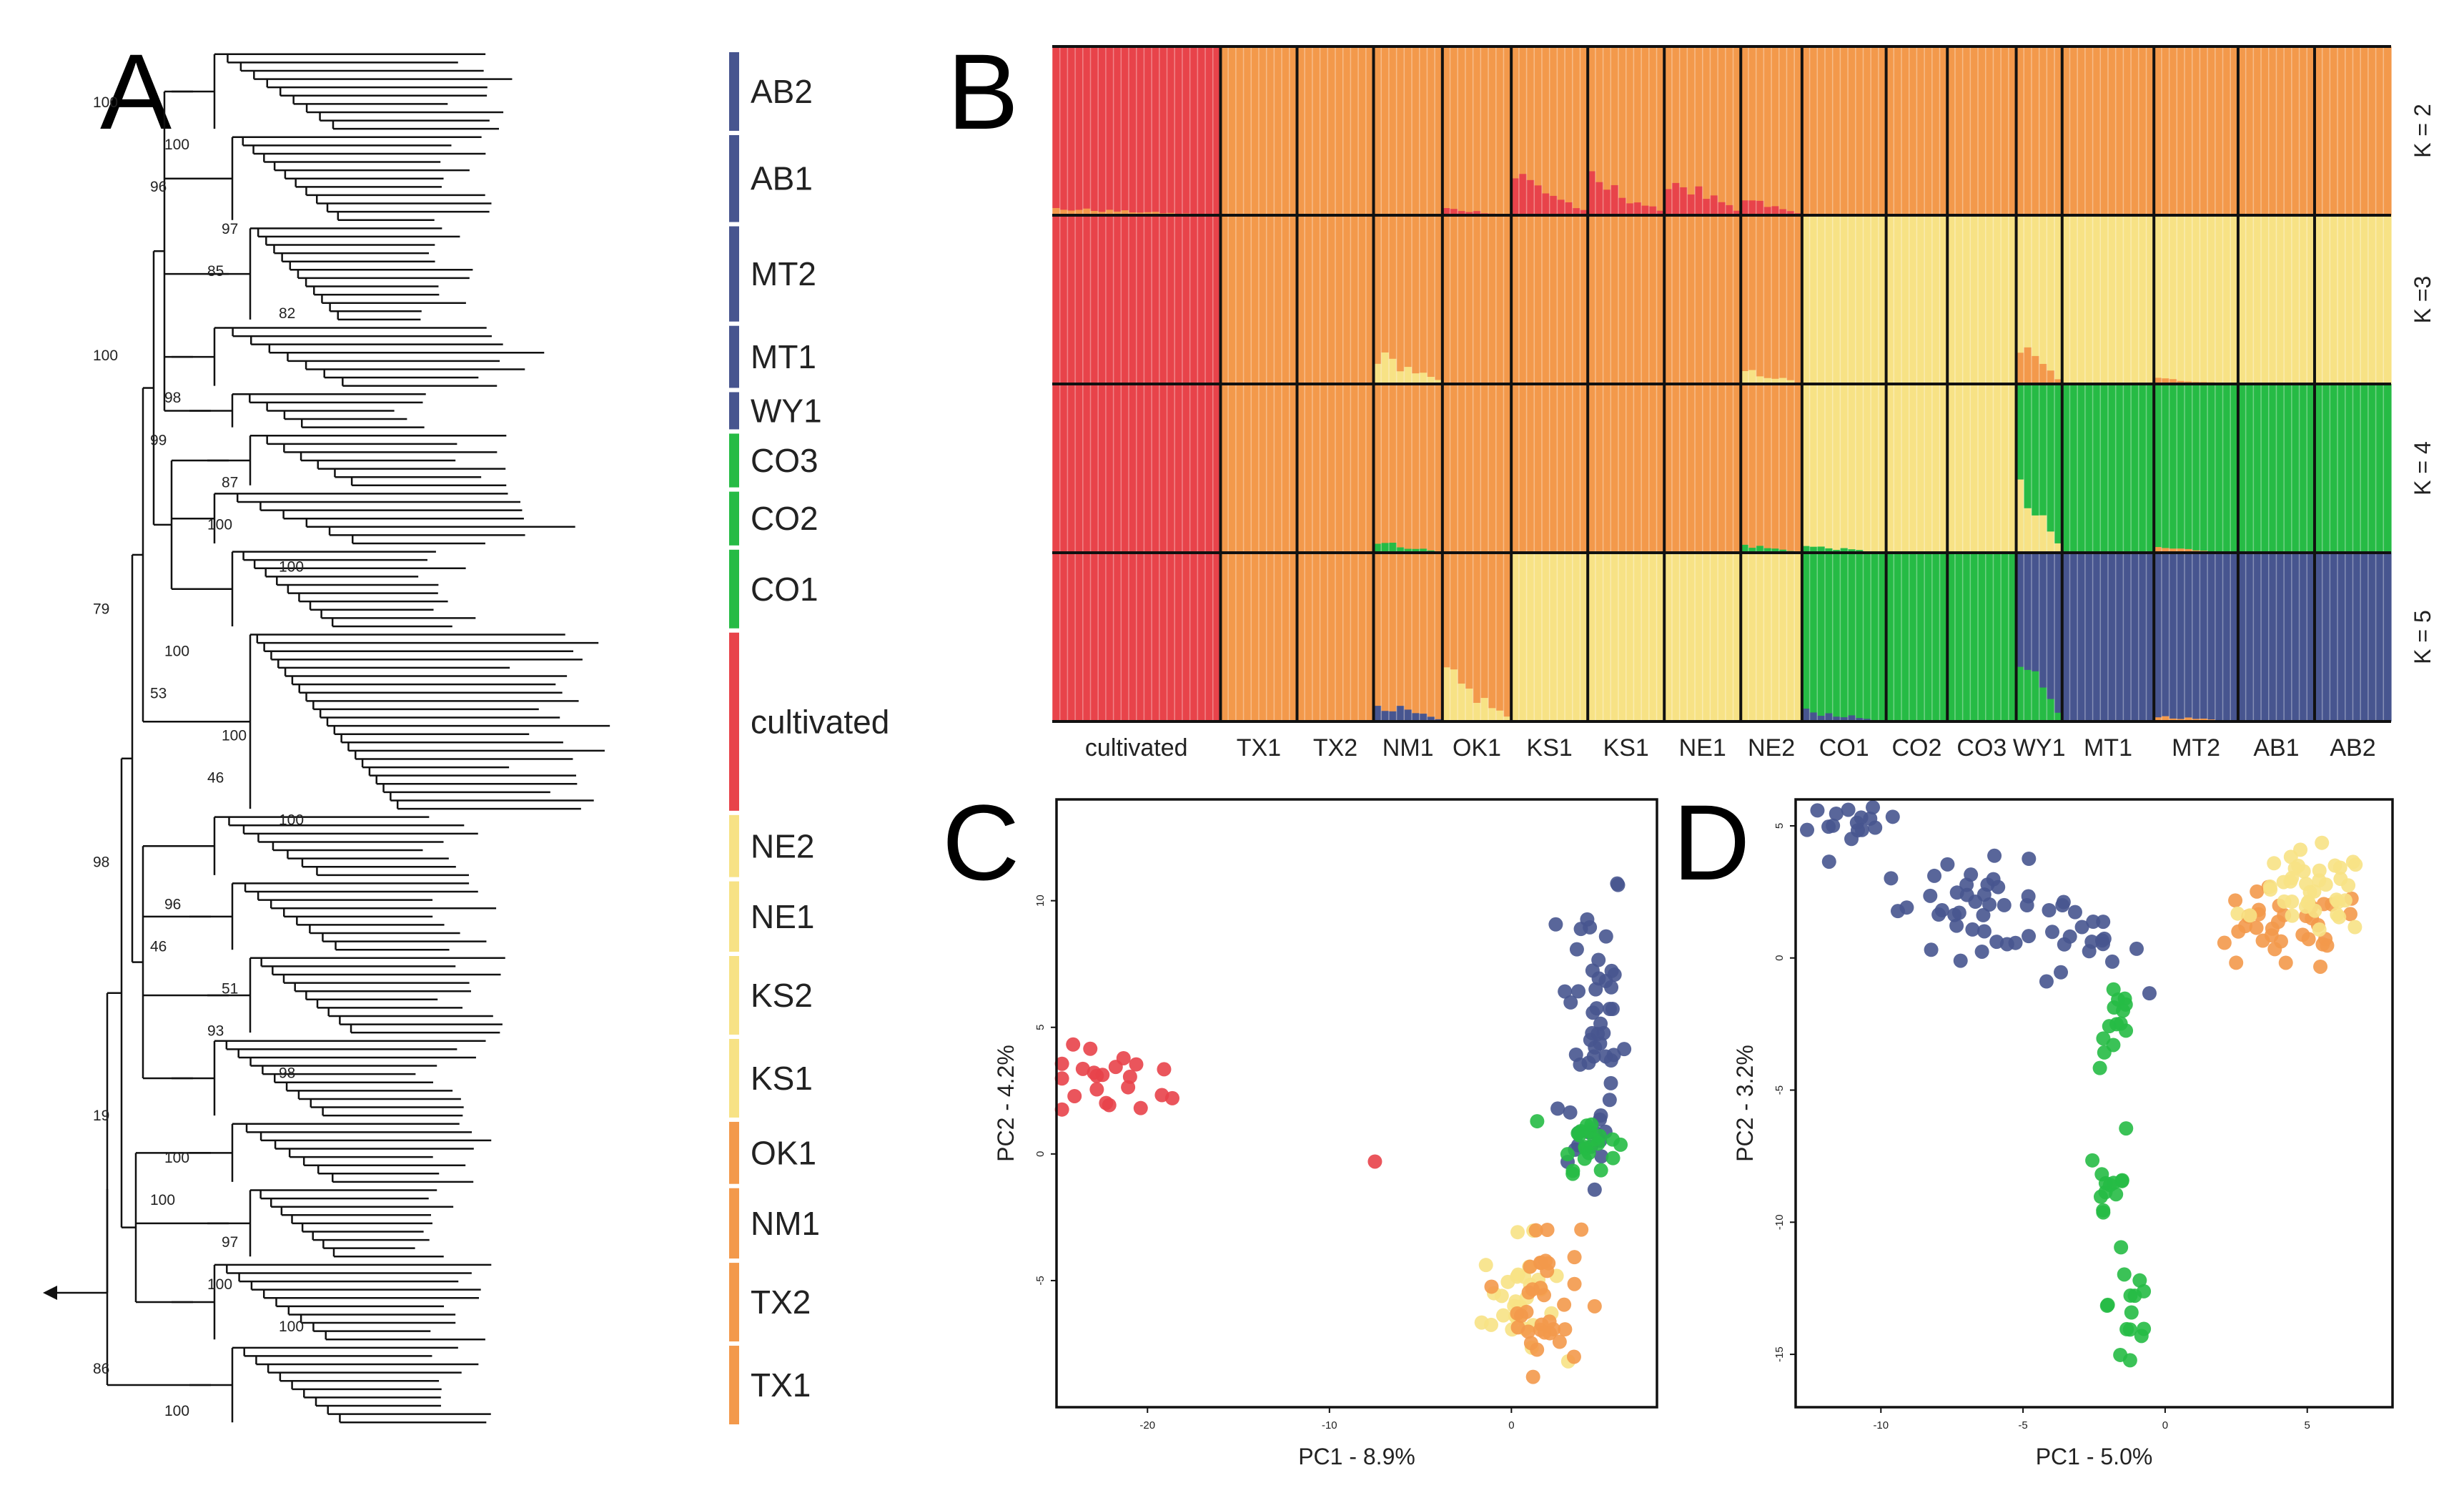  What do you see at coordinates (983, 91) in the screenshot?
I see `panel-letter-b: B` at bounding box center [983, 91].